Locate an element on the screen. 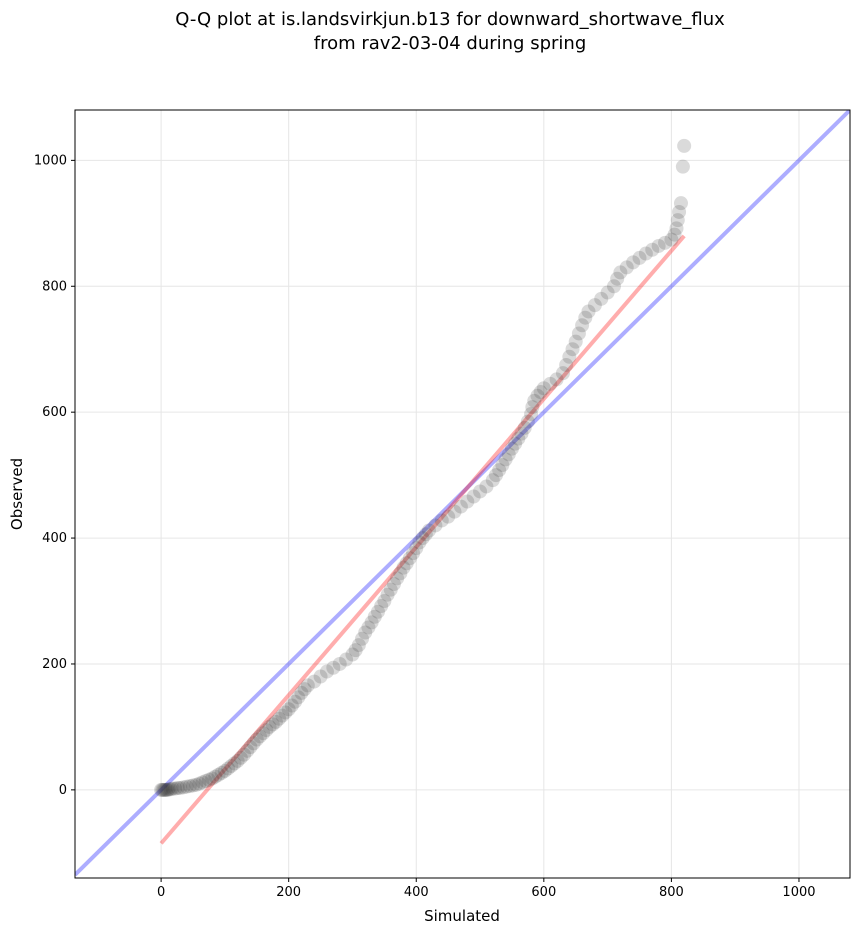 This screenshot has height=934, width=860. y-axis-label: Observed is located at coordinates (17, 494).